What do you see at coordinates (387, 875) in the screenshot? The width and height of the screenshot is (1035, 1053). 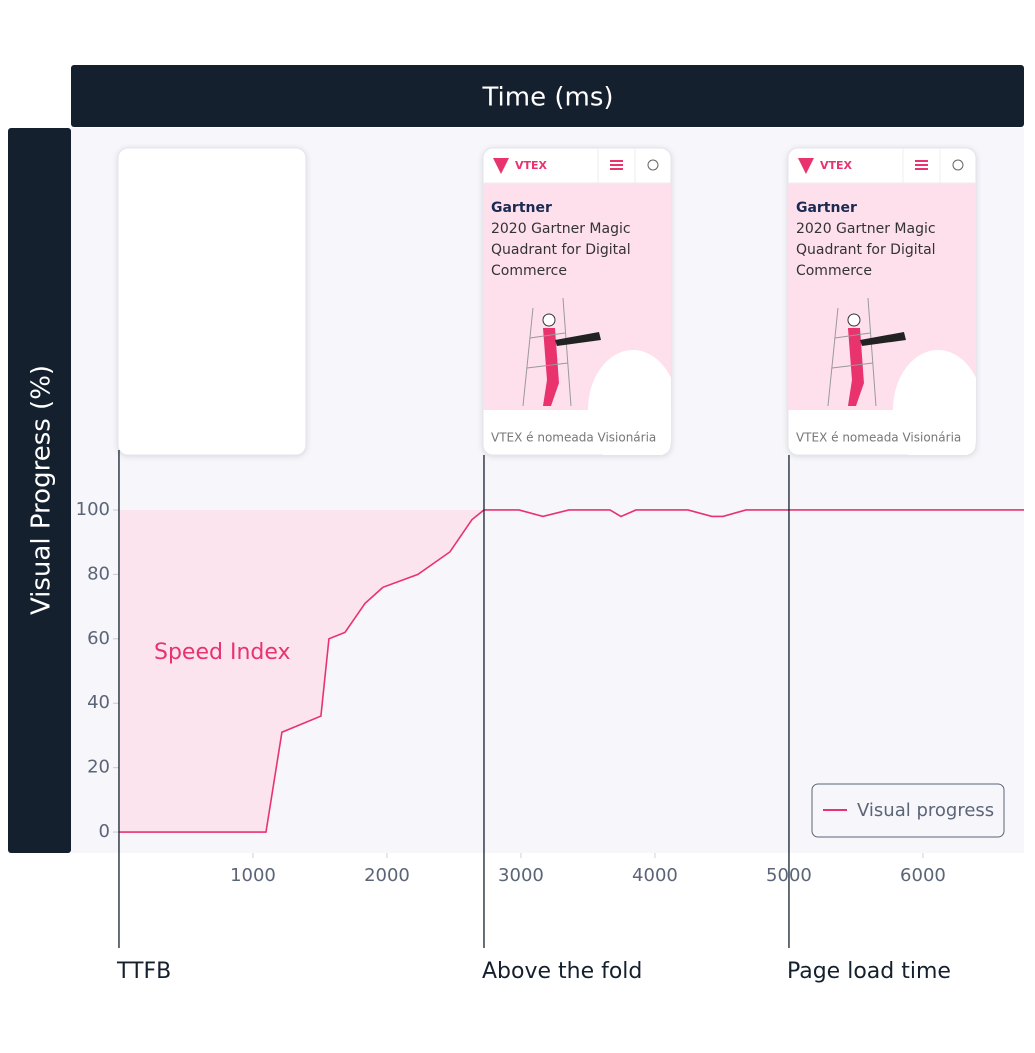 I see `x-tick-label: 2000` at bounding box center [387, 875].